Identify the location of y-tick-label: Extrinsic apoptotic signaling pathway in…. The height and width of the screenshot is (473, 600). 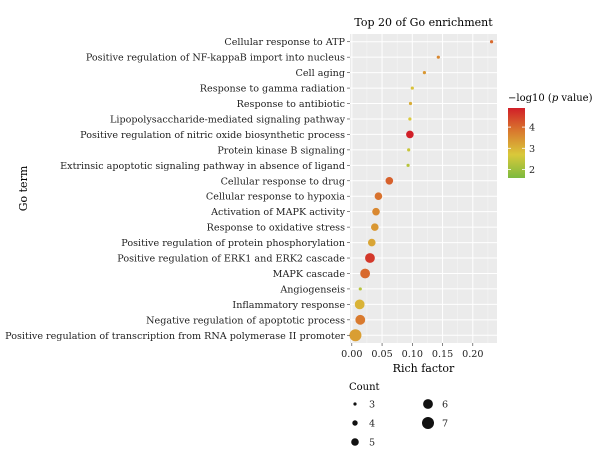
(202, 166).